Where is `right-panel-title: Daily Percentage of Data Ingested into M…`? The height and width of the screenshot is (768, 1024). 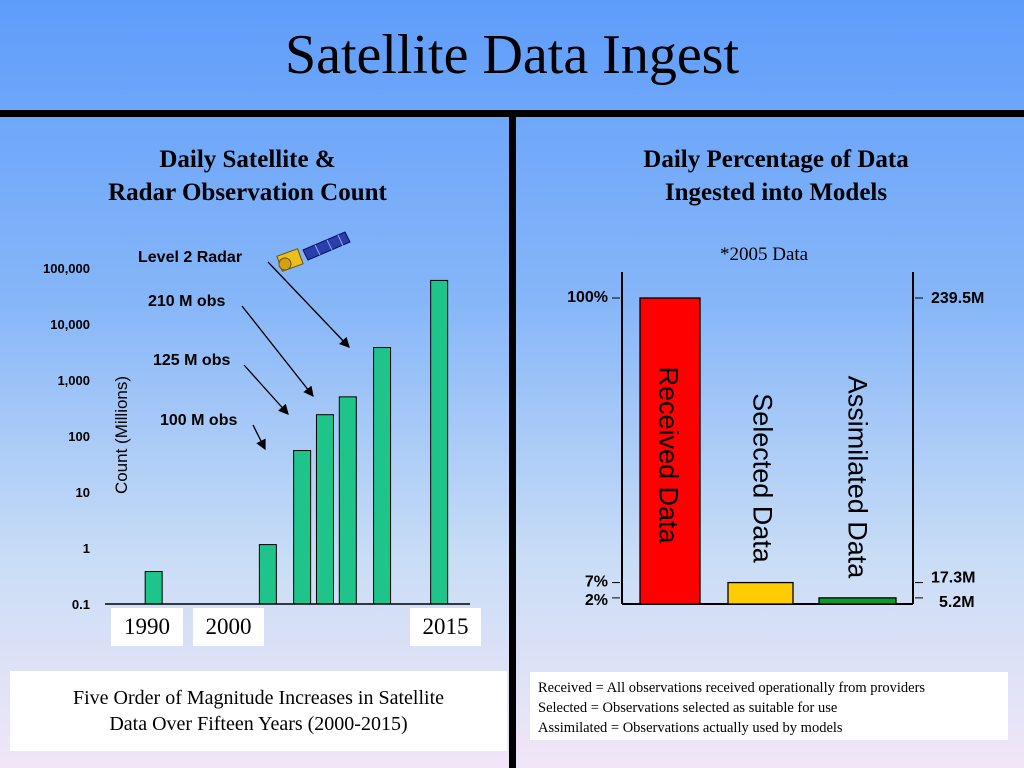
right-panel-title: Daily Percentage of Data Ingested into M… is located at coordinates (776, 176).